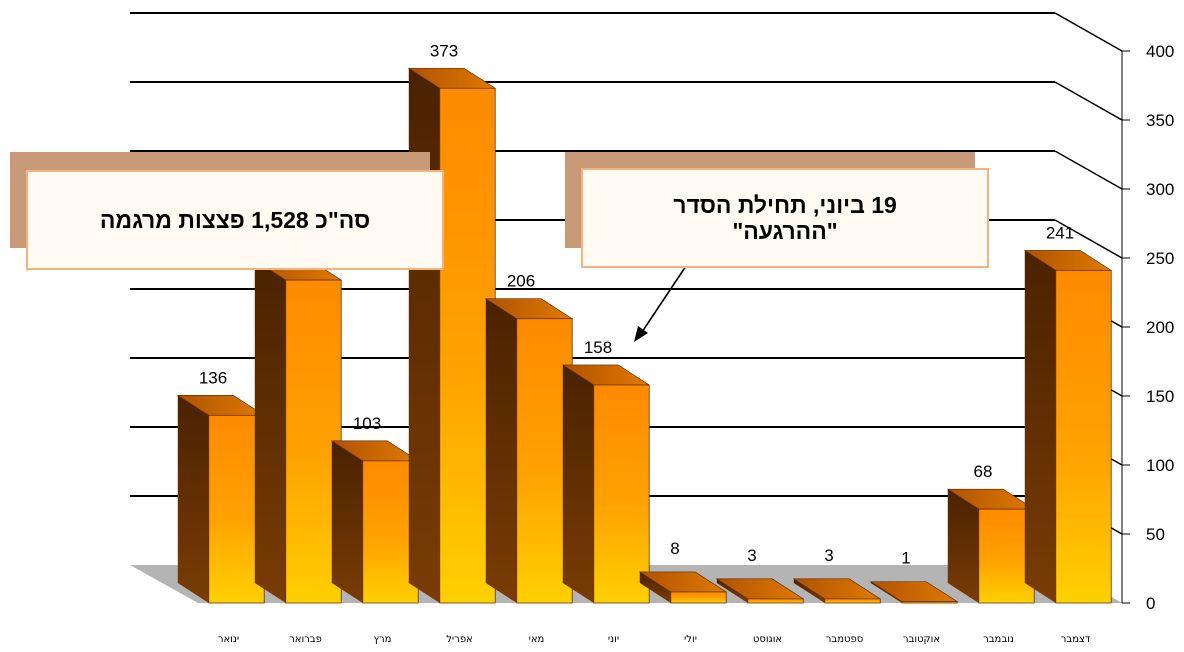  I want to click on y-tick-label: 400, so click(1160, 51).